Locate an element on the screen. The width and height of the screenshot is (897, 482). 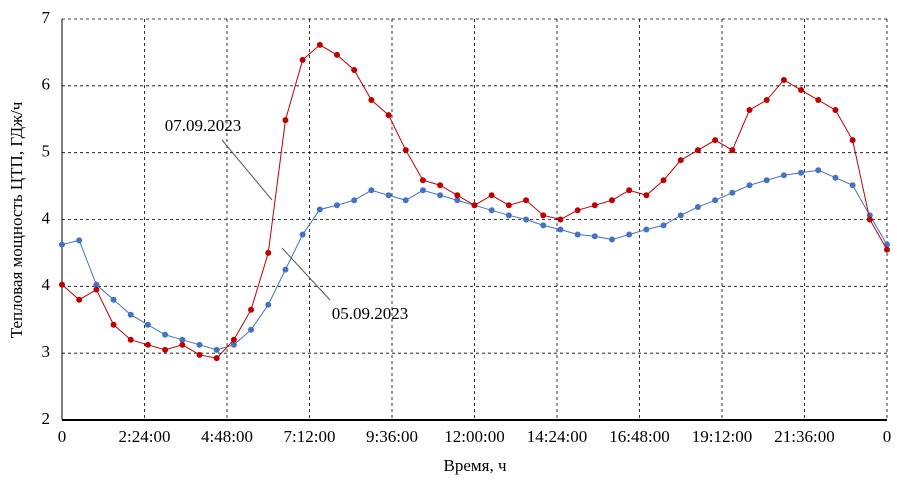
x-tick-label: 4:48:00 is located at coordinates (227, 436).